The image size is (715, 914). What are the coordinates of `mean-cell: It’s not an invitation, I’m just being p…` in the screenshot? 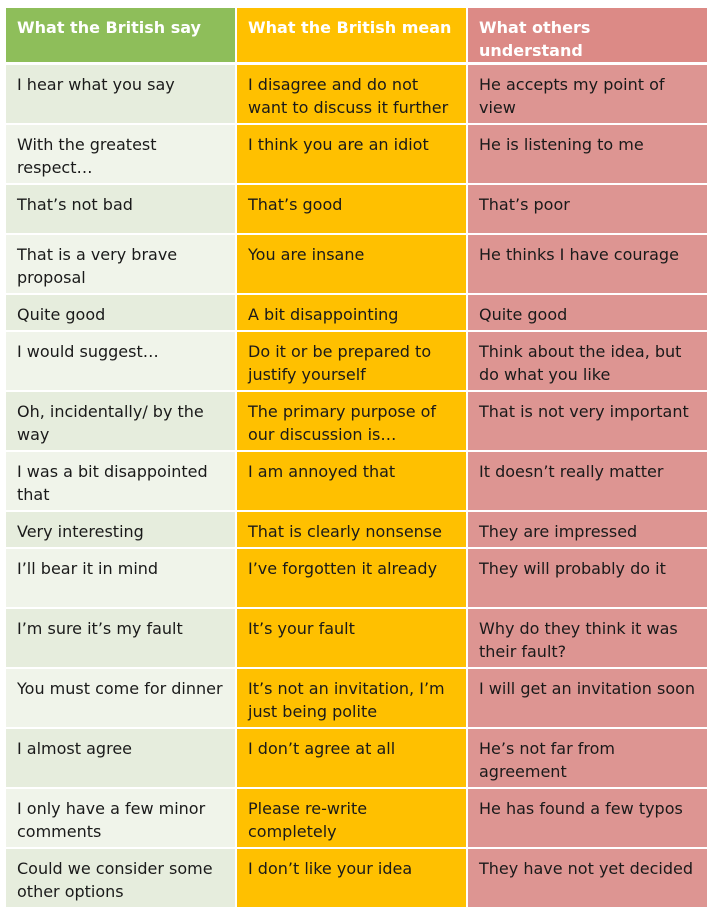 It's located at (352, 699).